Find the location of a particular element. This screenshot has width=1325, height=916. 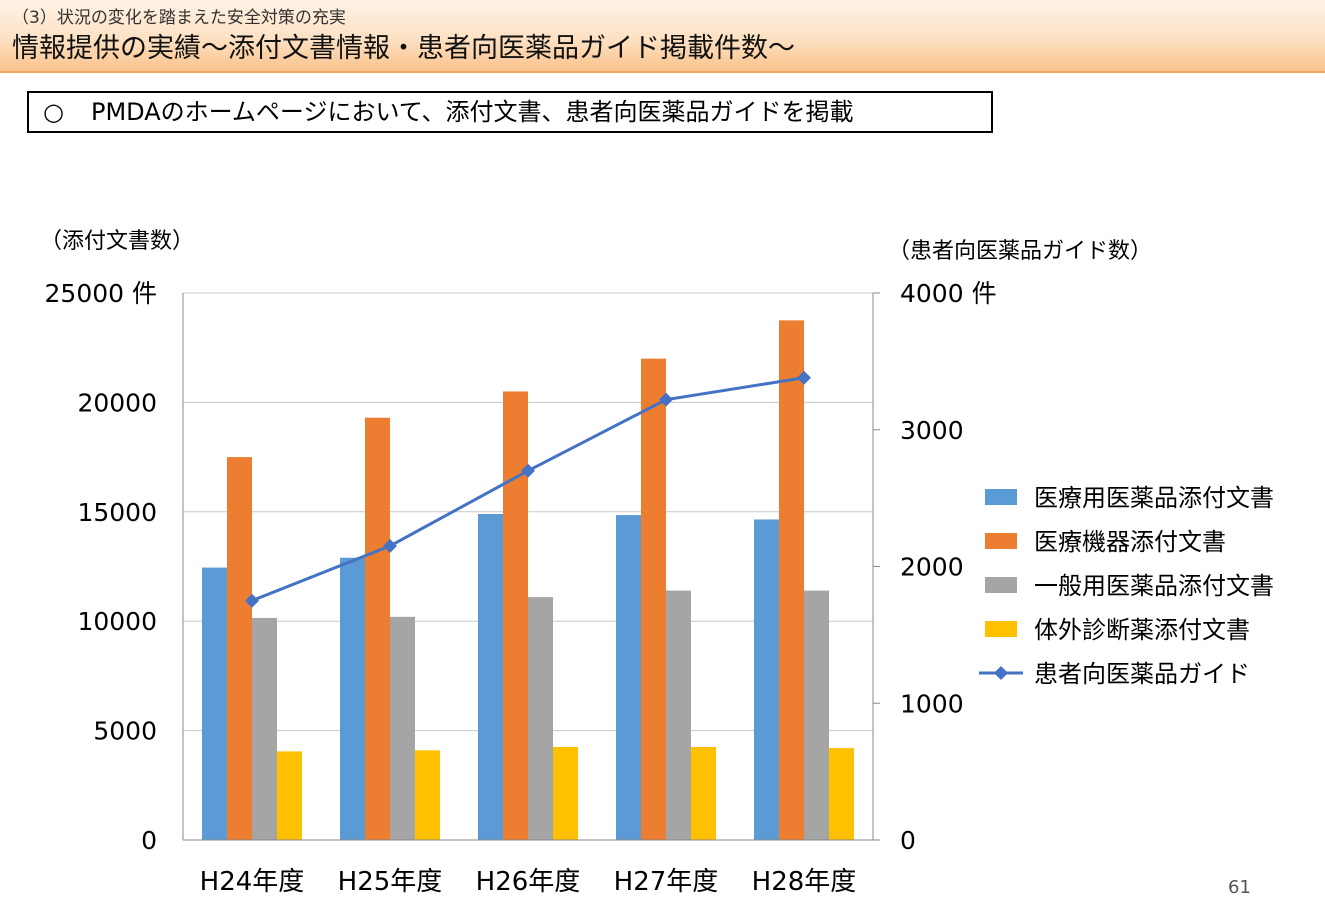

slide-subtitle: （3）状況の変化を踏まえた安全対策の充実 is located at coordinates (179, 18).